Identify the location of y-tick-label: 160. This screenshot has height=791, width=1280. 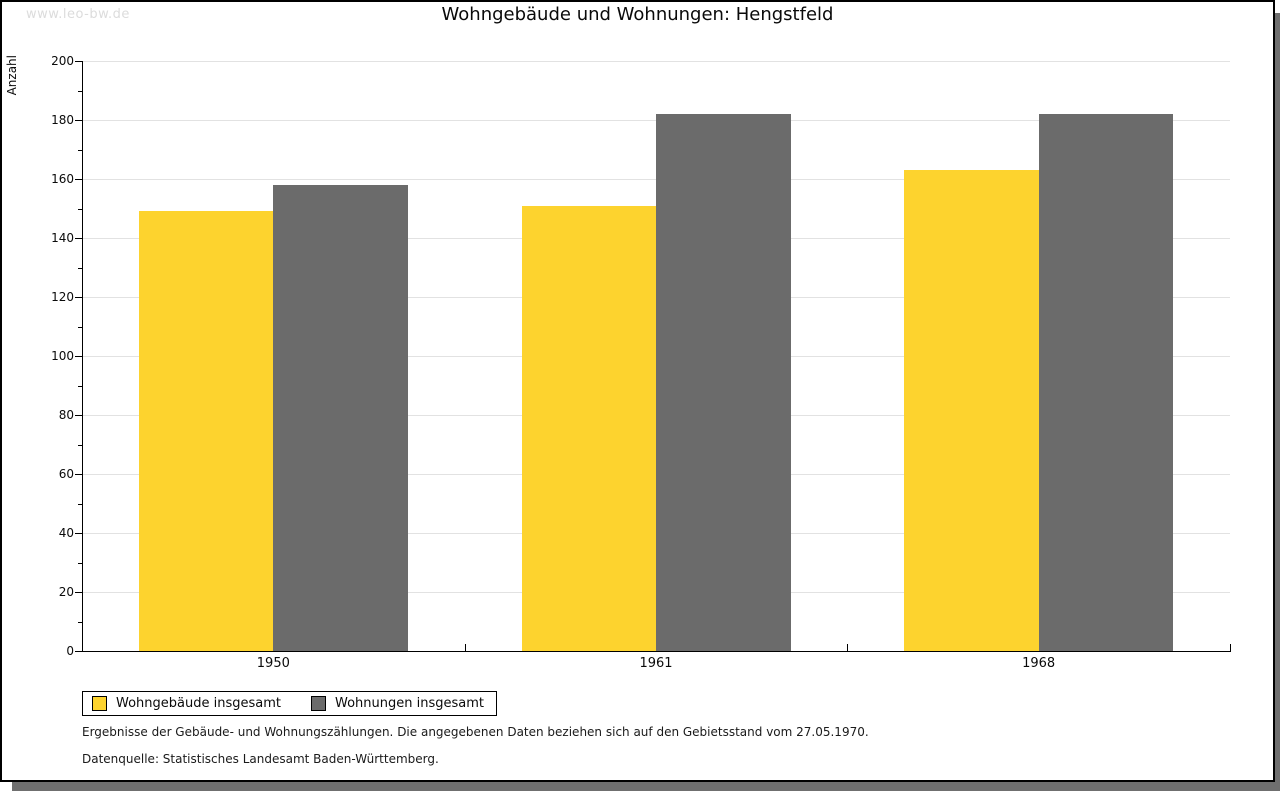
(62, 179).